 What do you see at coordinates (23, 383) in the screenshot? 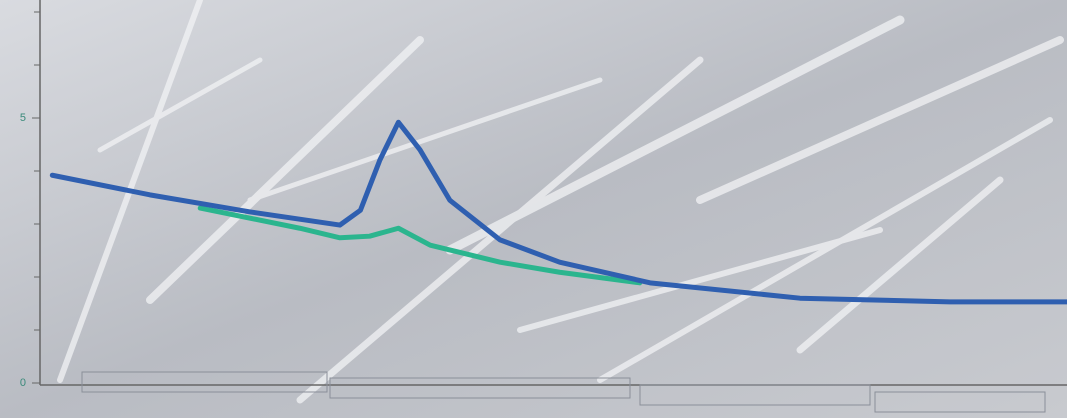
I see `y-tick-label: 0` at bounding box center [23, 383].